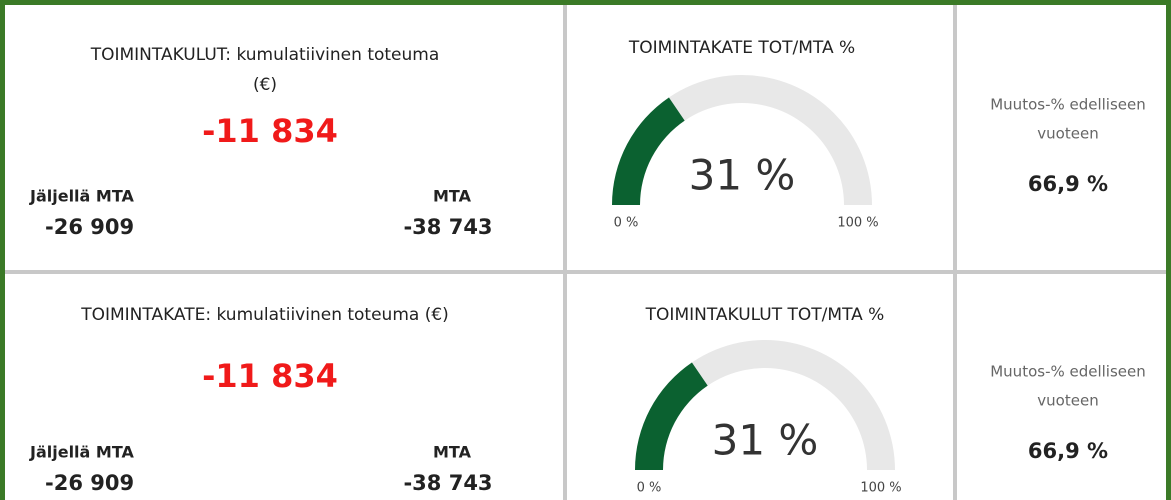 This screenshot has width=1171, height=500. I want to click on gauge-title: TOIMINTAKULUT TOT/MTA %, so click(765, 315).